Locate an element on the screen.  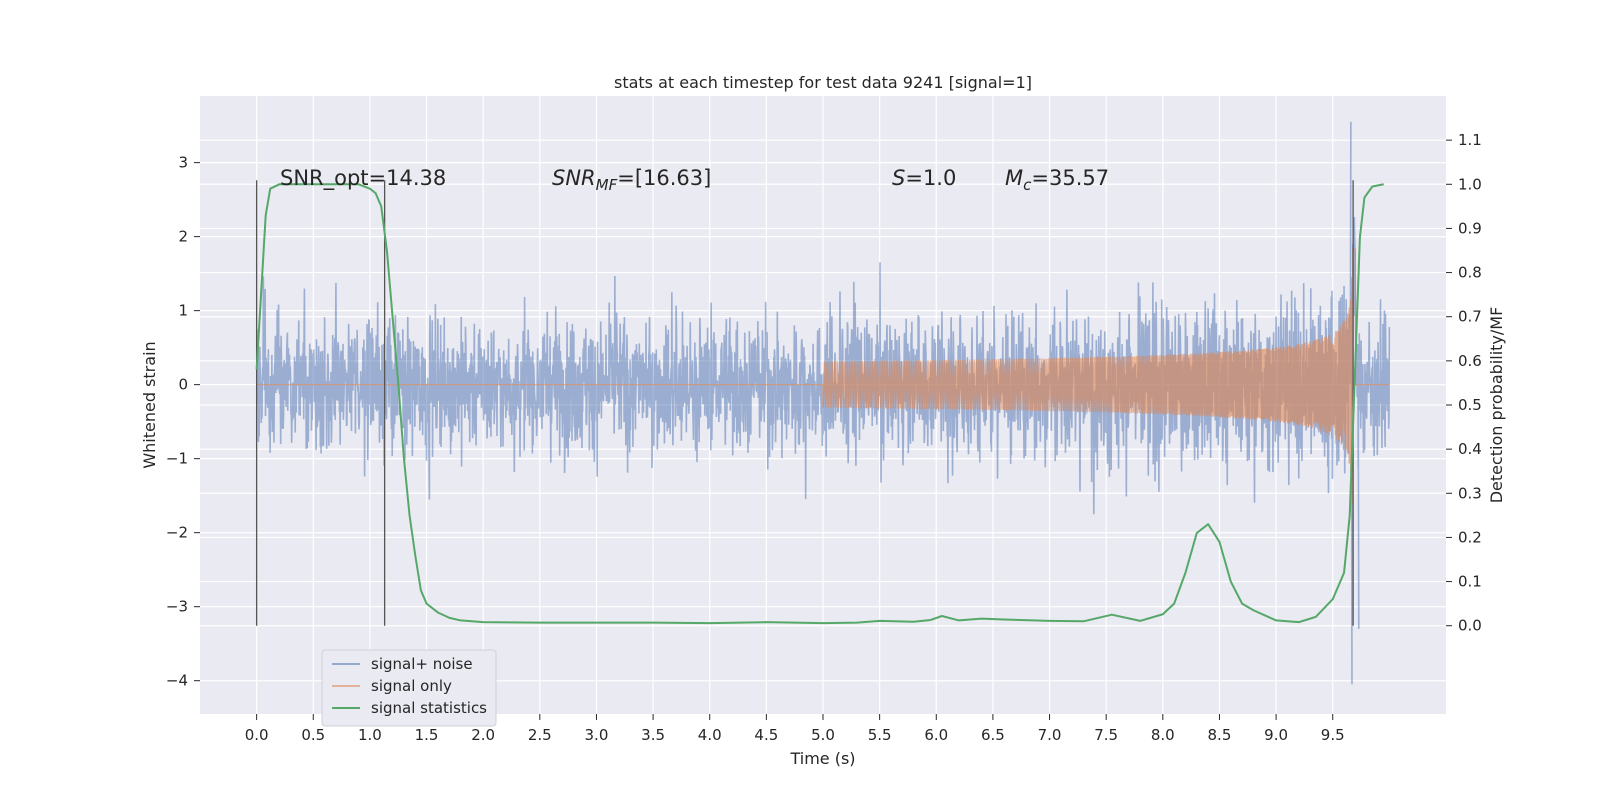
y-right-tick-label: 0.3 is located at coordinates (1470, 493).